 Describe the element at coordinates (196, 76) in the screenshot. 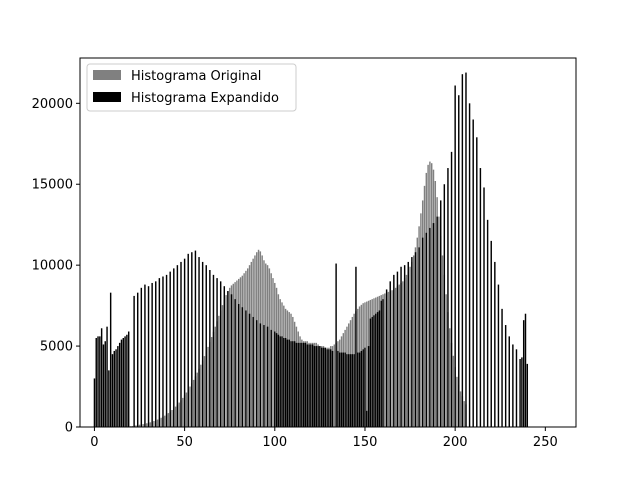

I see `legend-label-original: Histograma Original` at that location.